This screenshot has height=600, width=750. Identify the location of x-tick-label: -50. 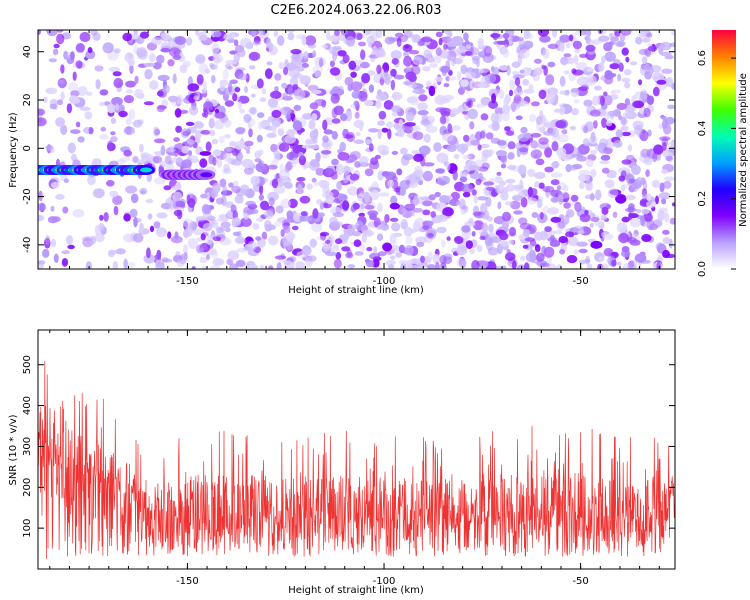
(580, 581).